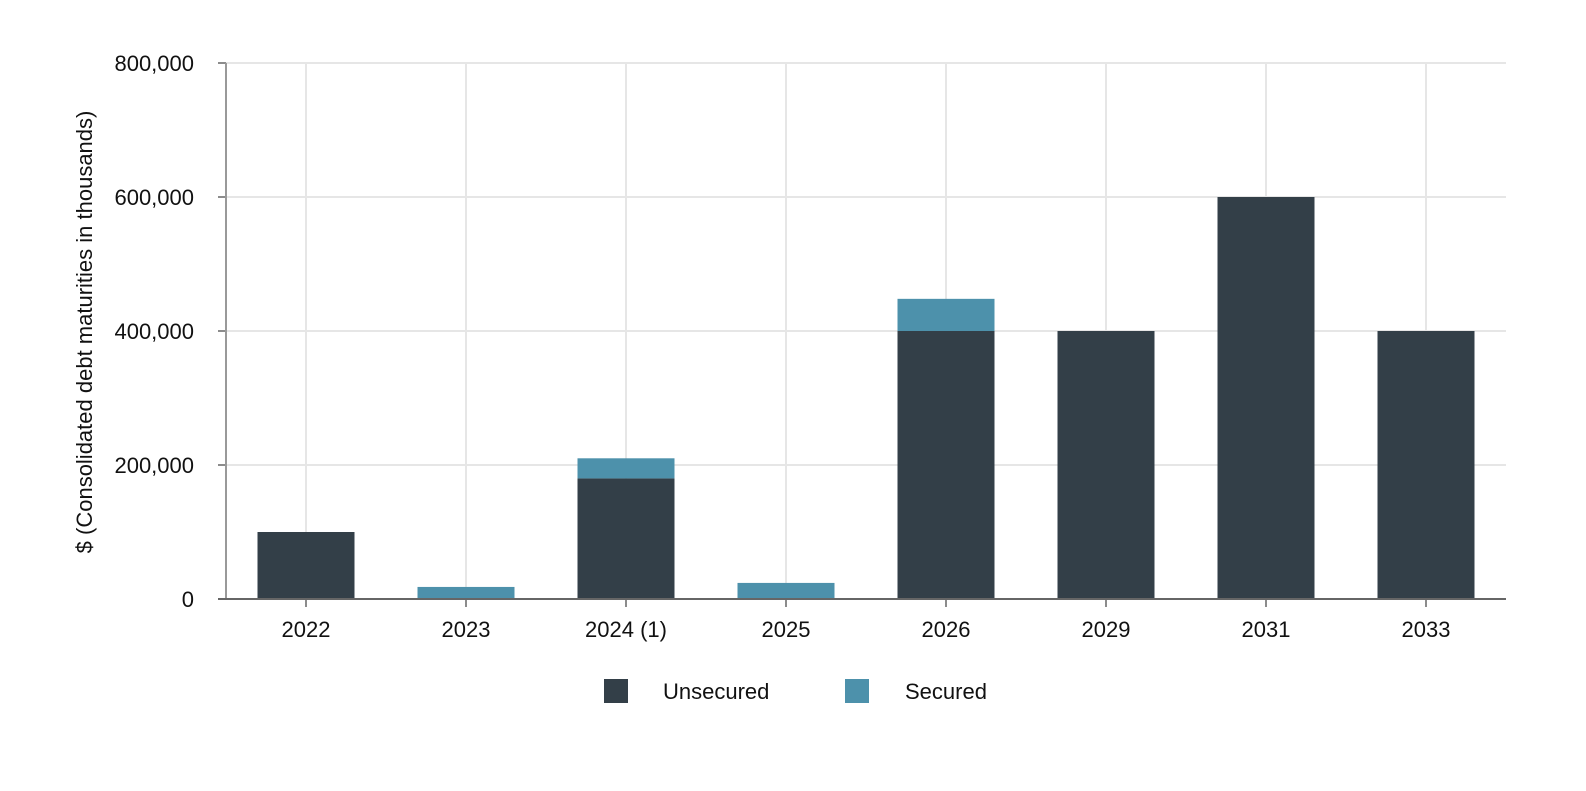 The image size is (1586, 791). I want to click on y-tick-label: 200,000, so click(154, 465).